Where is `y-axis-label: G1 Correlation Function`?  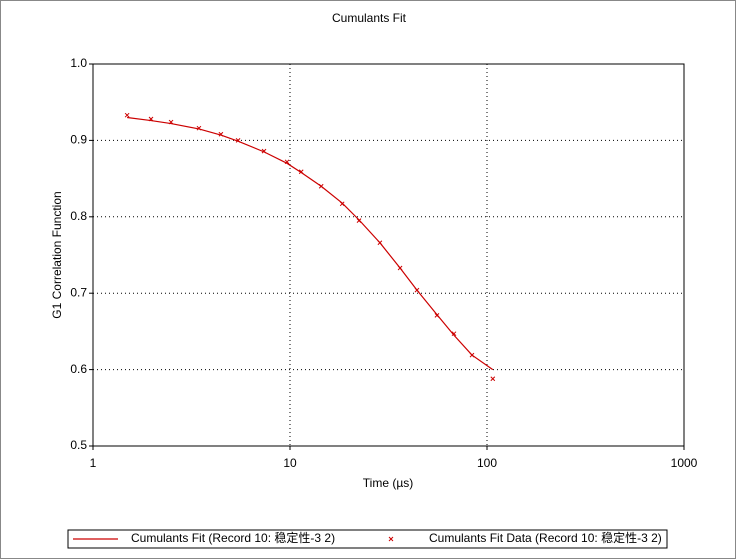
y-axis-label: G1 Correlation Function is located at coordinates (57, 254).